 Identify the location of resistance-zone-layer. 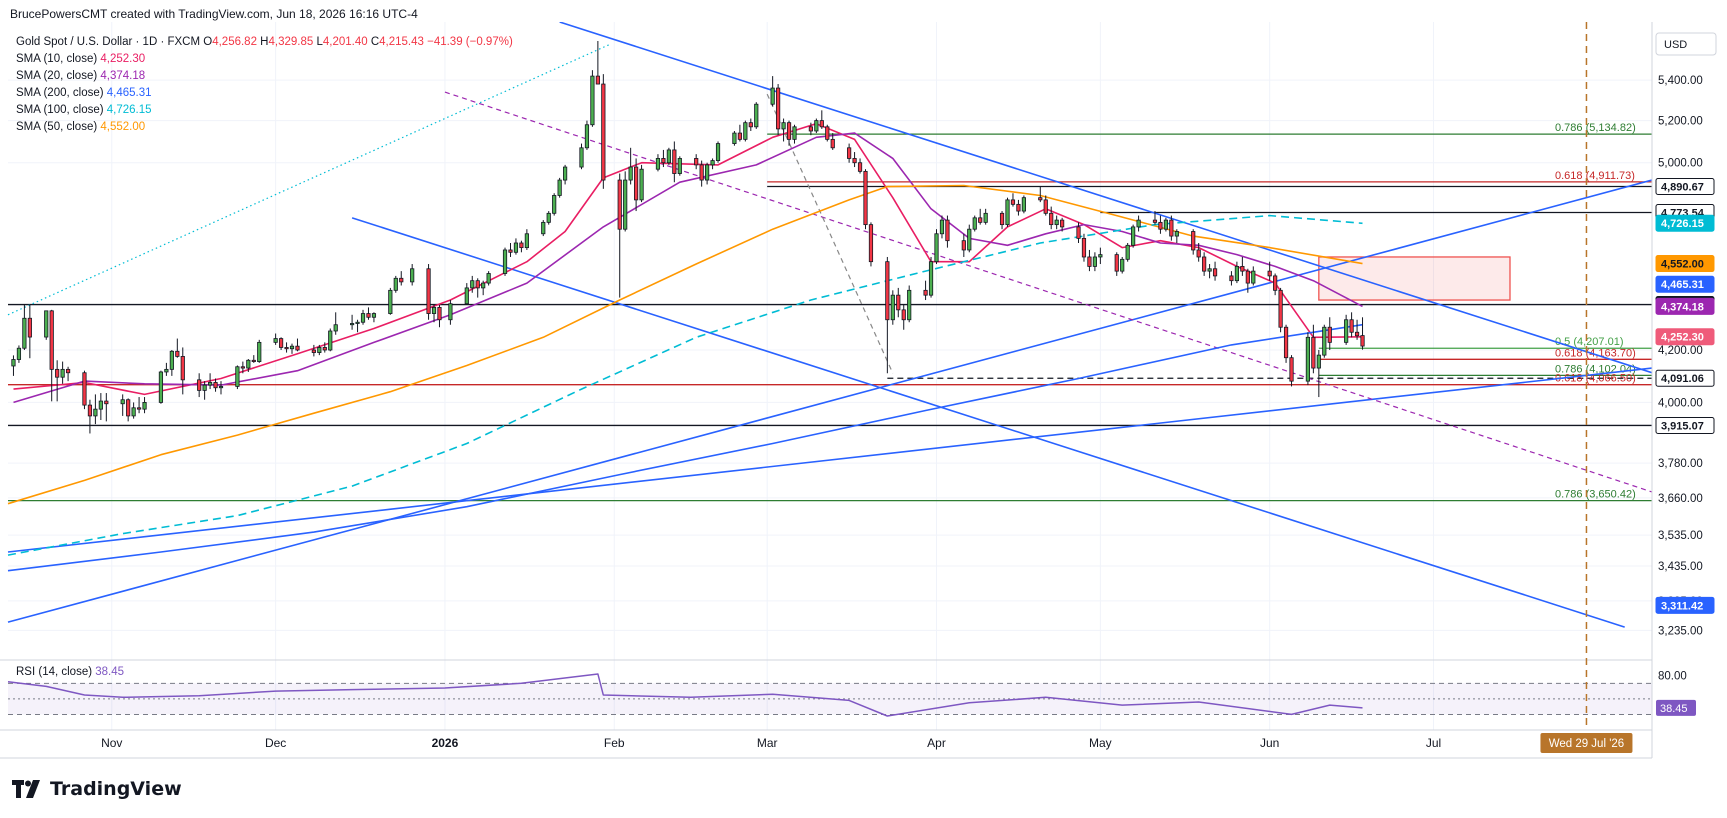
(1414, 278).